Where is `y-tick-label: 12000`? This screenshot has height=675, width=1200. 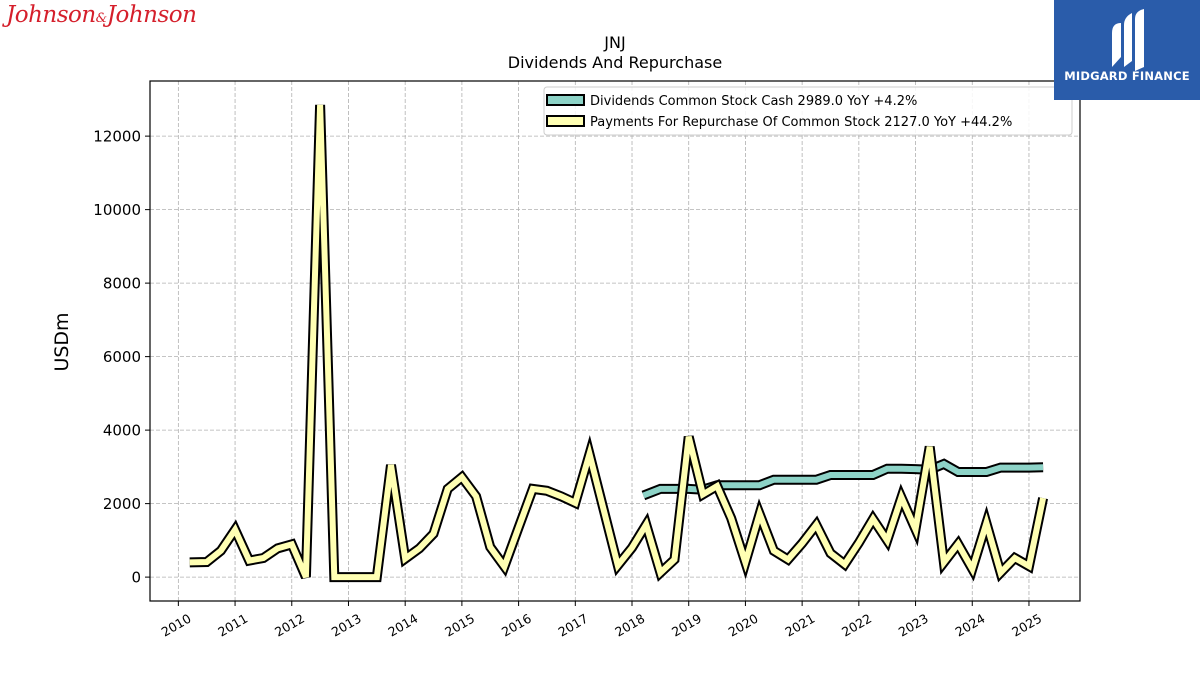 y-tick-label: 12000 is located at coordinates (117, 137).